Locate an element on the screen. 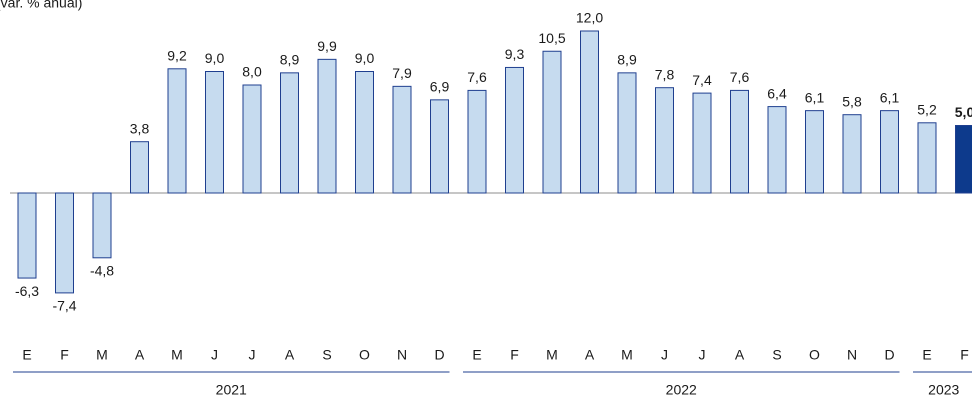  value-label: 5,0 is located at coordinates (963, 112).